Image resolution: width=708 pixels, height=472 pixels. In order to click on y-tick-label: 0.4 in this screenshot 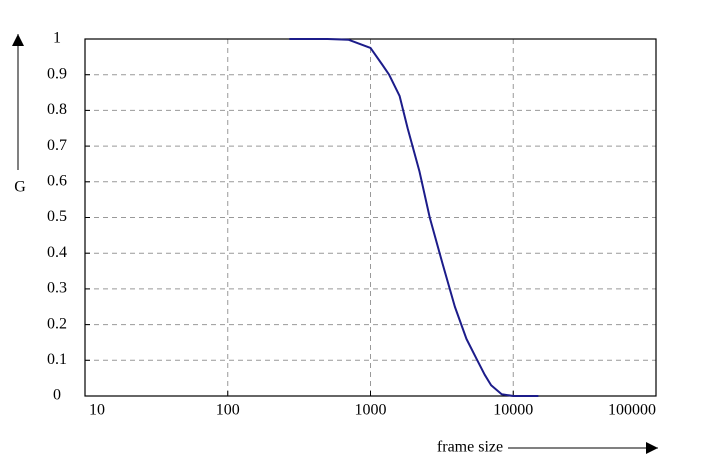, I will do `click(57, 252)`.